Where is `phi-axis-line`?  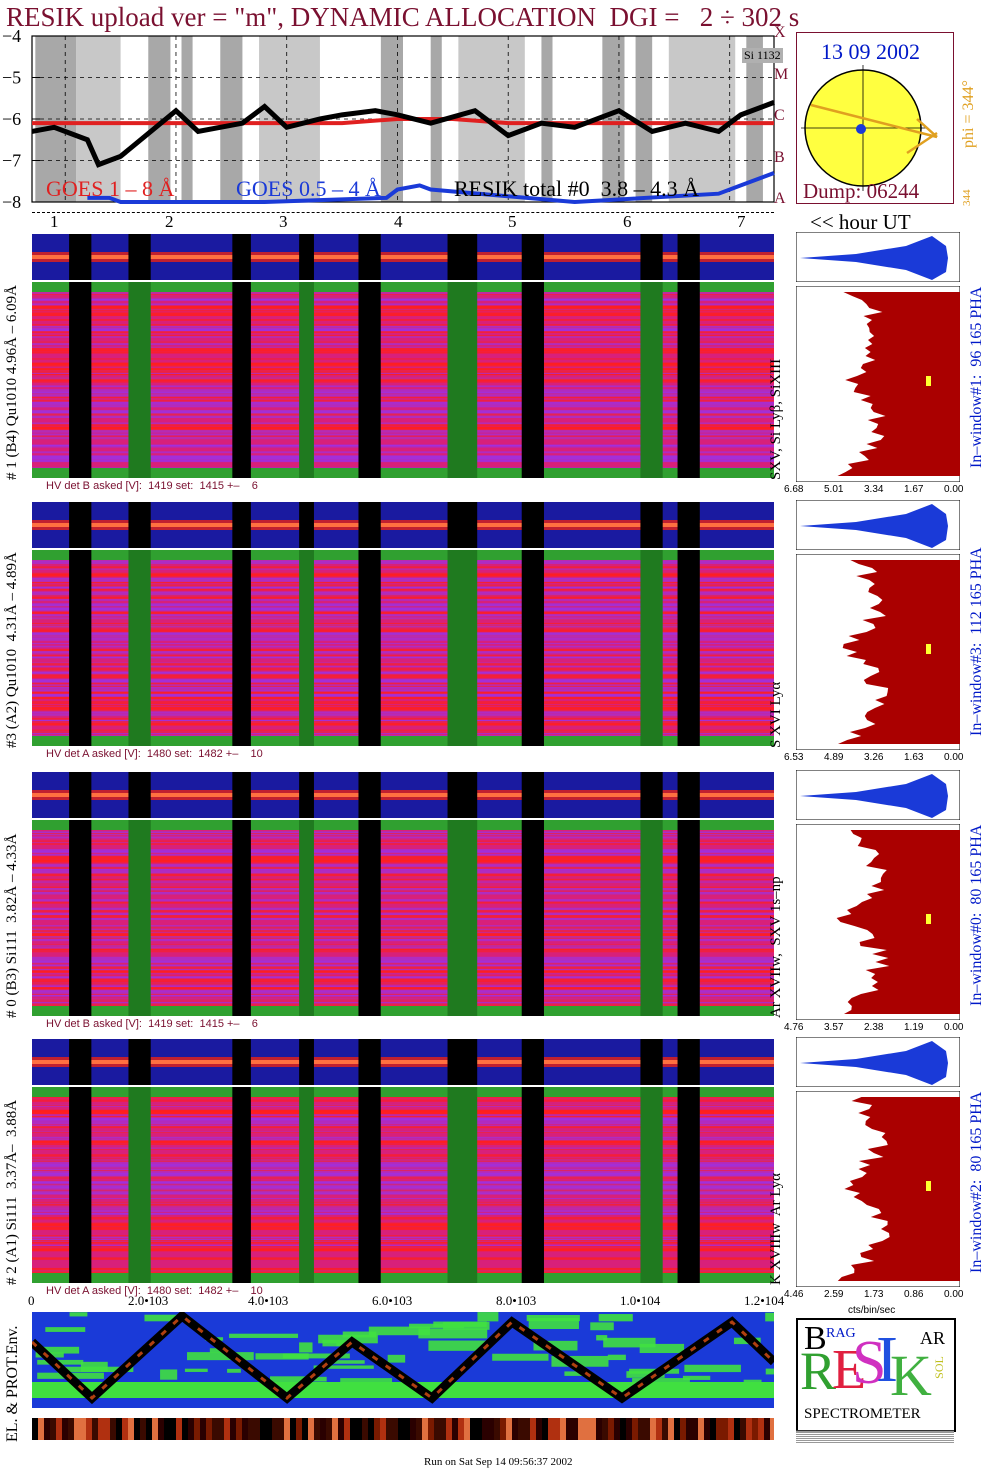
phi-axis-line is located at coordinates (874, 121).